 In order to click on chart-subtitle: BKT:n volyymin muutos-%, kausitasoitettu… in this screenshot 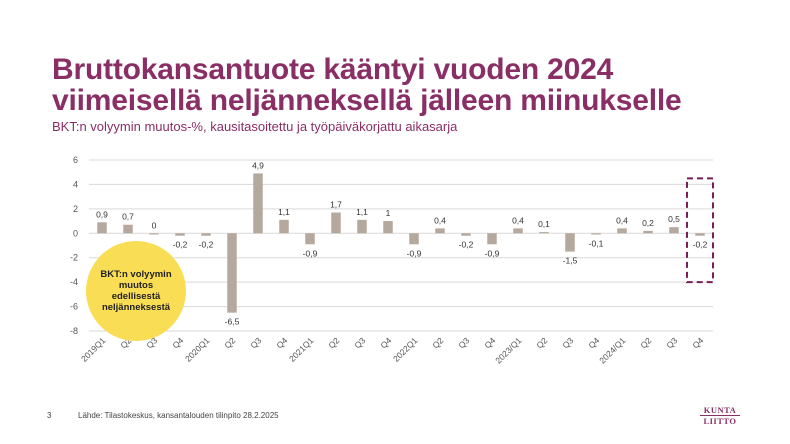, I will do `click(255, 126)`.